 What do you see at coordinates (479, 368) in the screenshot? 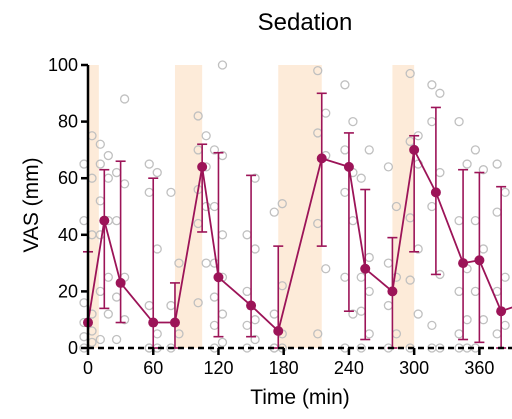
I see `x-tick-label: 360` at bounding box center [479, 368].